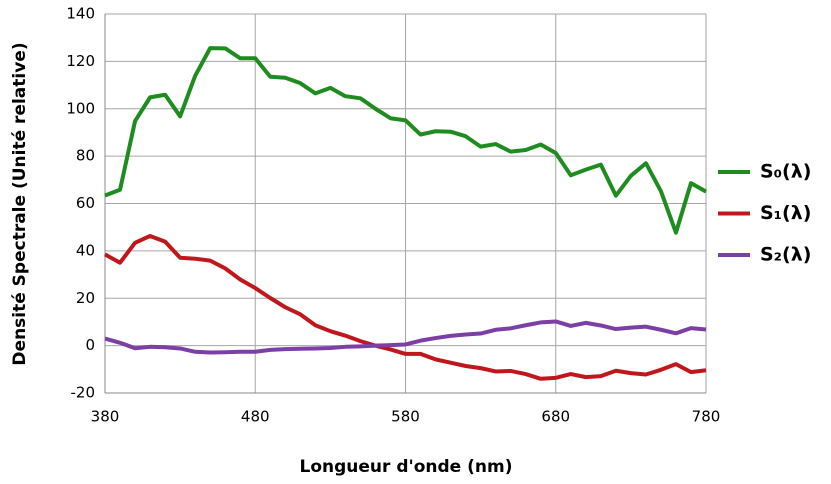 The image size is (831, 484). What do you see at coordinates (85, 250) in the screenshot?
I see `y-tick-label: 40` at bounding box center [85, 250].